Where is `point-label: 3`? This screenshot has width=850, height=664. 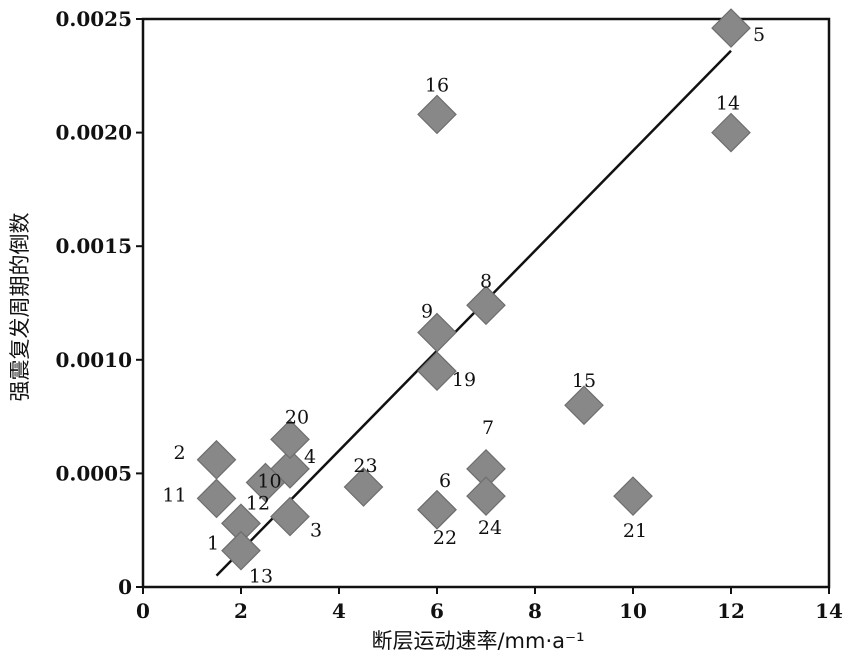
point-label: 3 is located at coordinates (316, 531).